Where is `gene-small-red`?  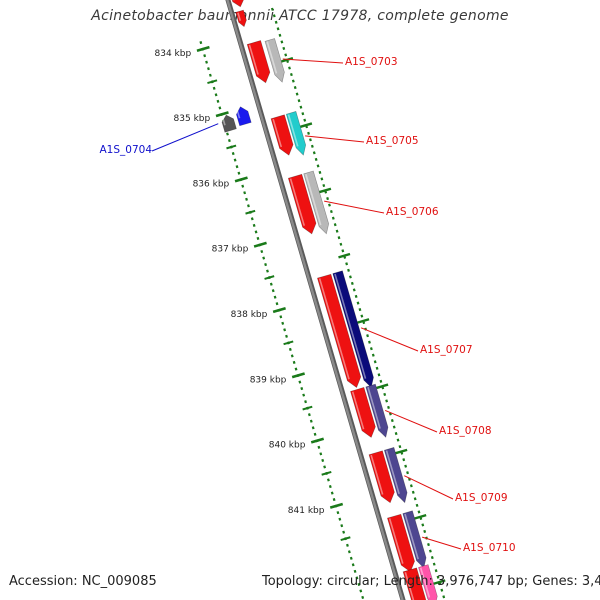 gene-small-red is located at coordinates (241, 18).